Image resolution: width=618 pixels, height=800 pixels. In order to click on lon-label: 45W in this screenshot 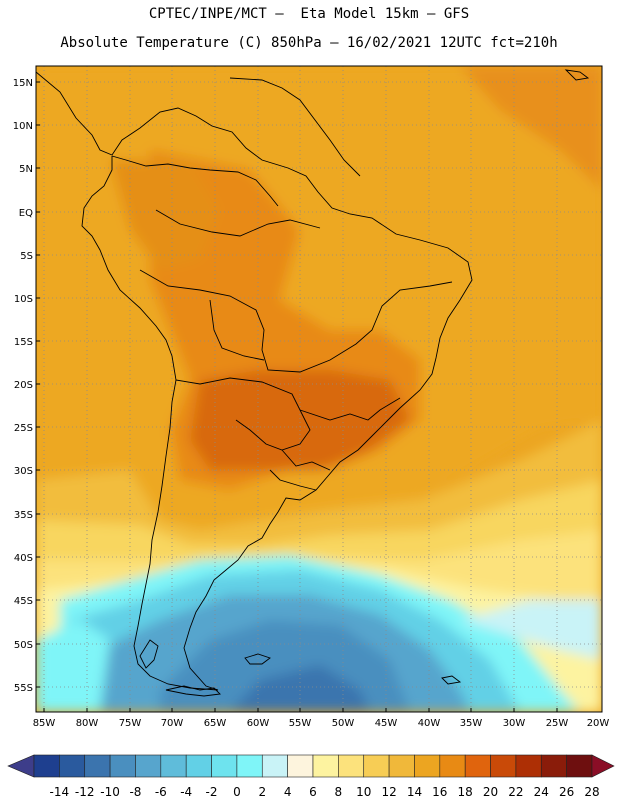, I will do `click(386, 723)`.